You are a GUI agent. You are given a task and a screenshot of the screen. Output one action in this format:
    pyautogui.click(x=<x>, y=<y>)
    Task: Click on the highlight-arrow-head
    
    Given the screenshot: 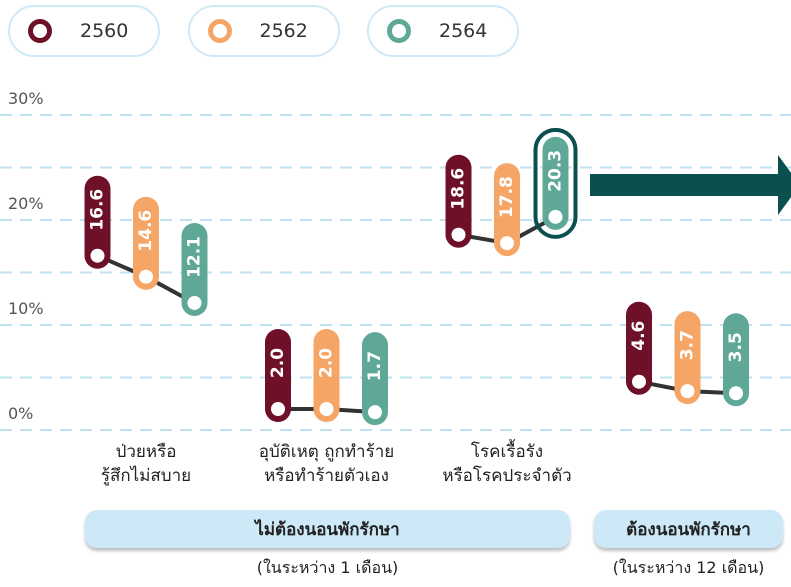 What is the action you would take?
    pyautogui.click(x=784, y=185)
    